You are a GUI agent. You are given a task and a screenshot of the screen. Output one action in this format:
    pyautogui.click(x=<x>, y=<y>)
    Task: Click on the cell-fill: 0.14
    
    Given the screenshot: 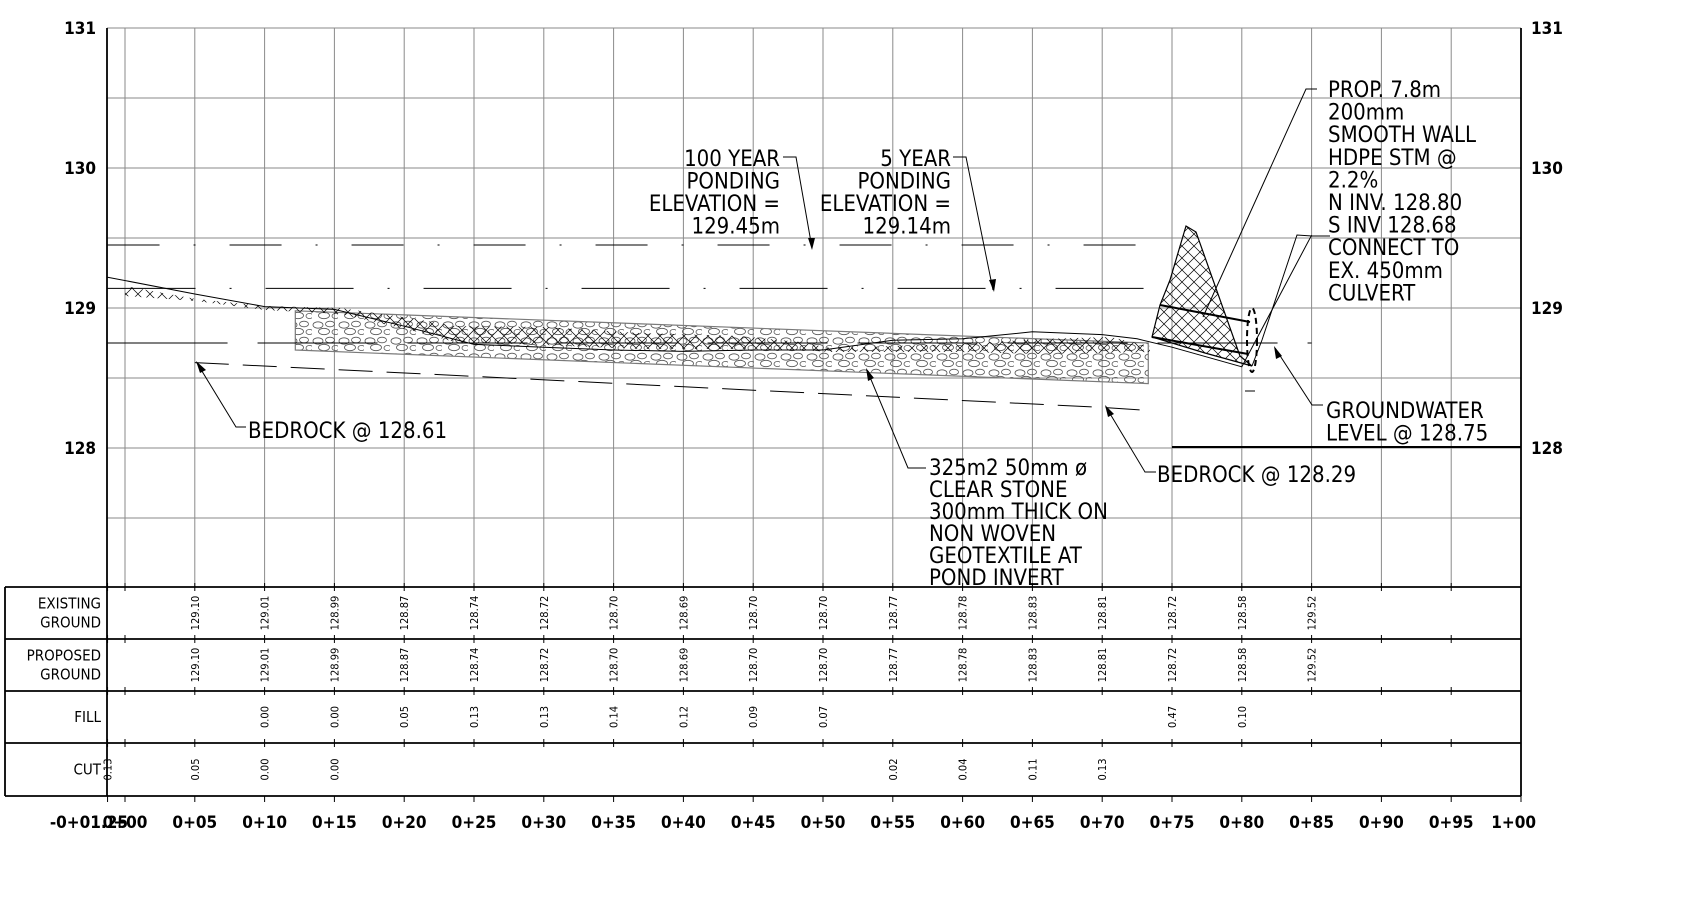 What is the action you would take?
    pyautogui.click(x=614, y=717)
    